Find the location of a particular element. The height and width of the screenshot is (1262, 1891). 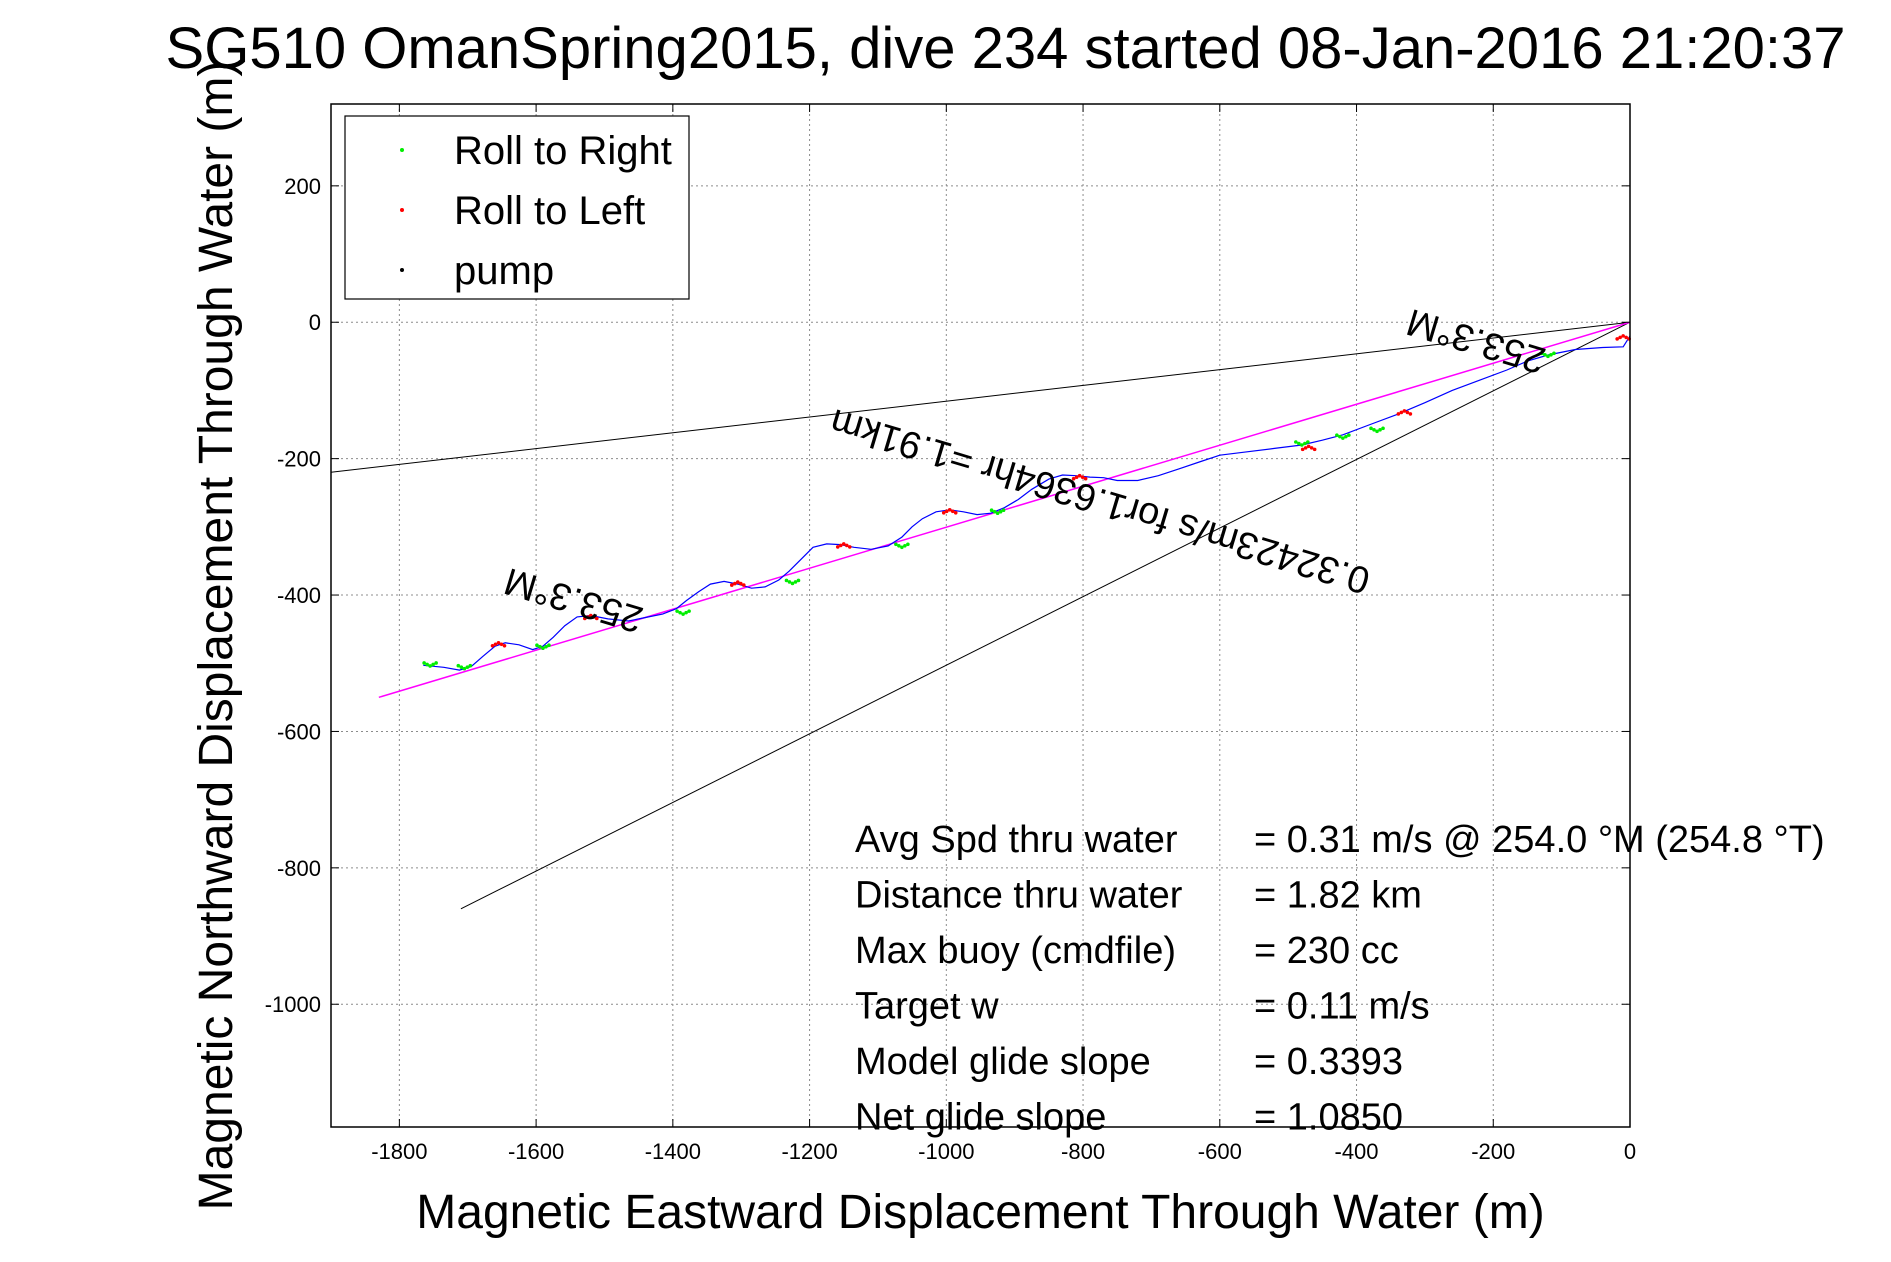

y-tick-label: -1000 is located at coordinates (293, 1004).